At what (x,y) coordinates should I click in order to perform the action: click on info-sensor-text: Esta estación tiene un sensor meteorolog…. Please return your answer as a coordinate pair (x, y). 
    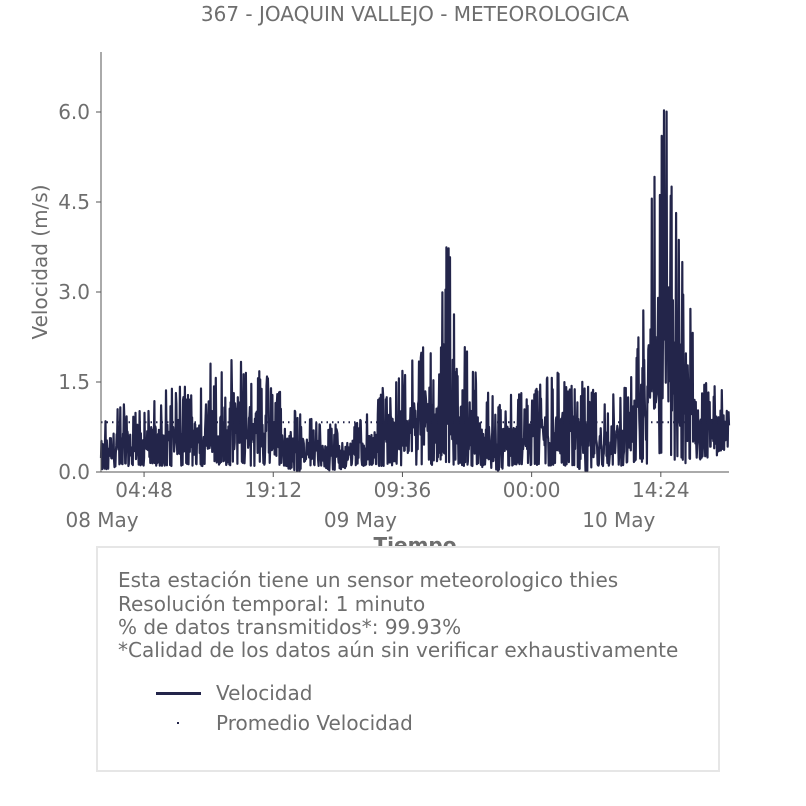
    Looking at the image, I should click on (368, 580).